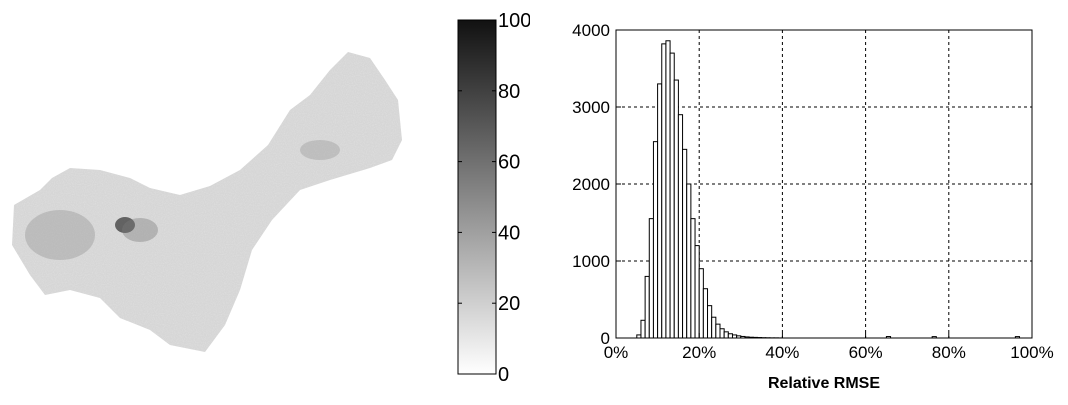 The image size is (1068, 405). Describe the element at coordinates (949, 352) in the screenshot. I see `x-tick-label: 80%` at that location.